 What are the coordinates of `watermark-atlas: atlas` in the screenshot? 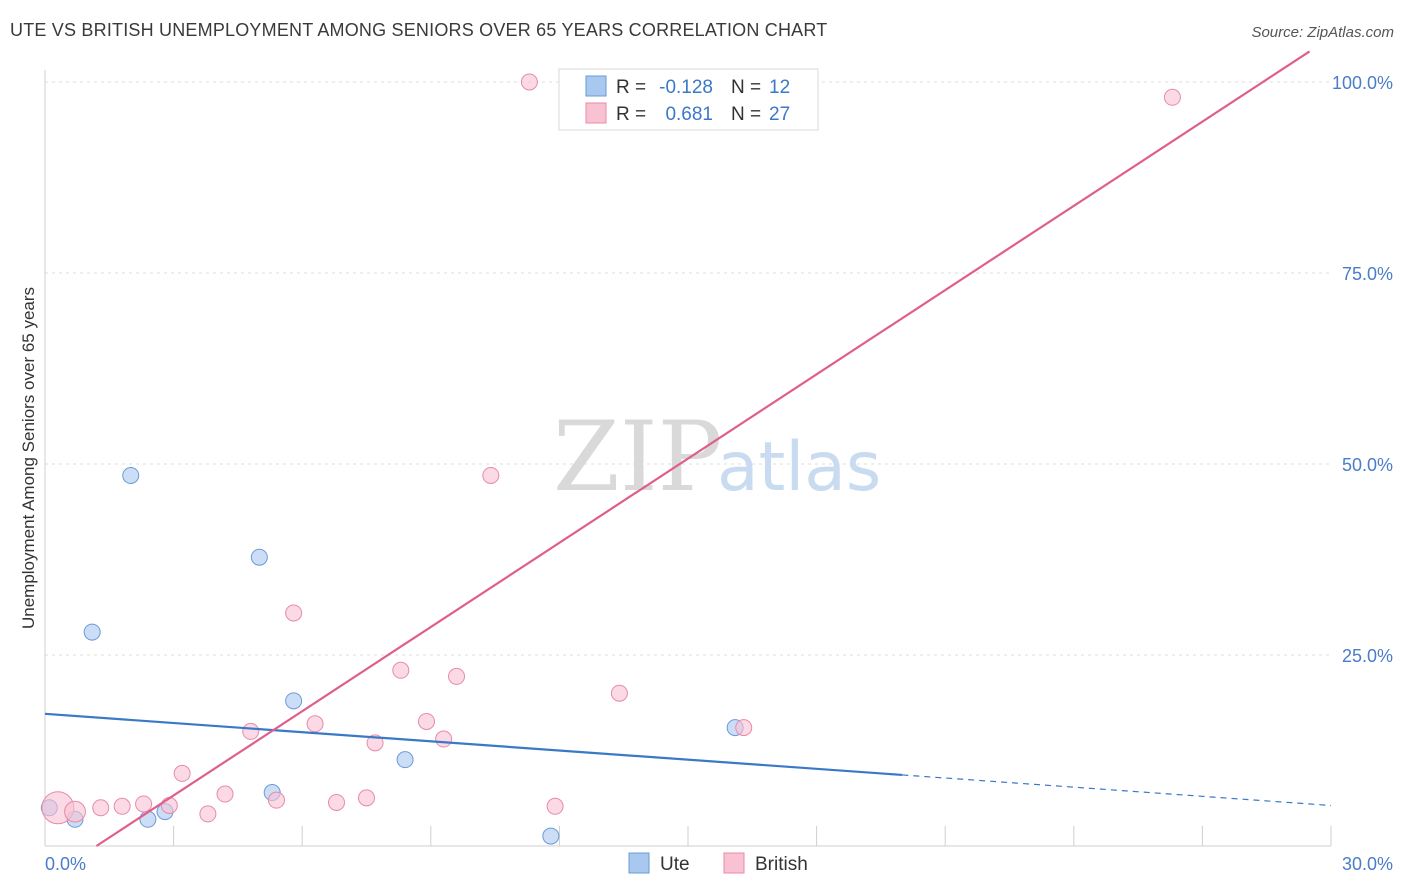 It's located at (799, 467).